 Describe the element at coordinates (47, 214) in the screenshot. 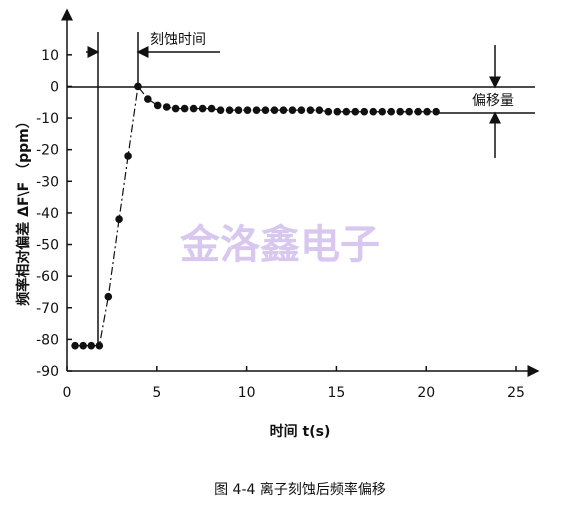

I see `y-tick-label: -40` at that location.